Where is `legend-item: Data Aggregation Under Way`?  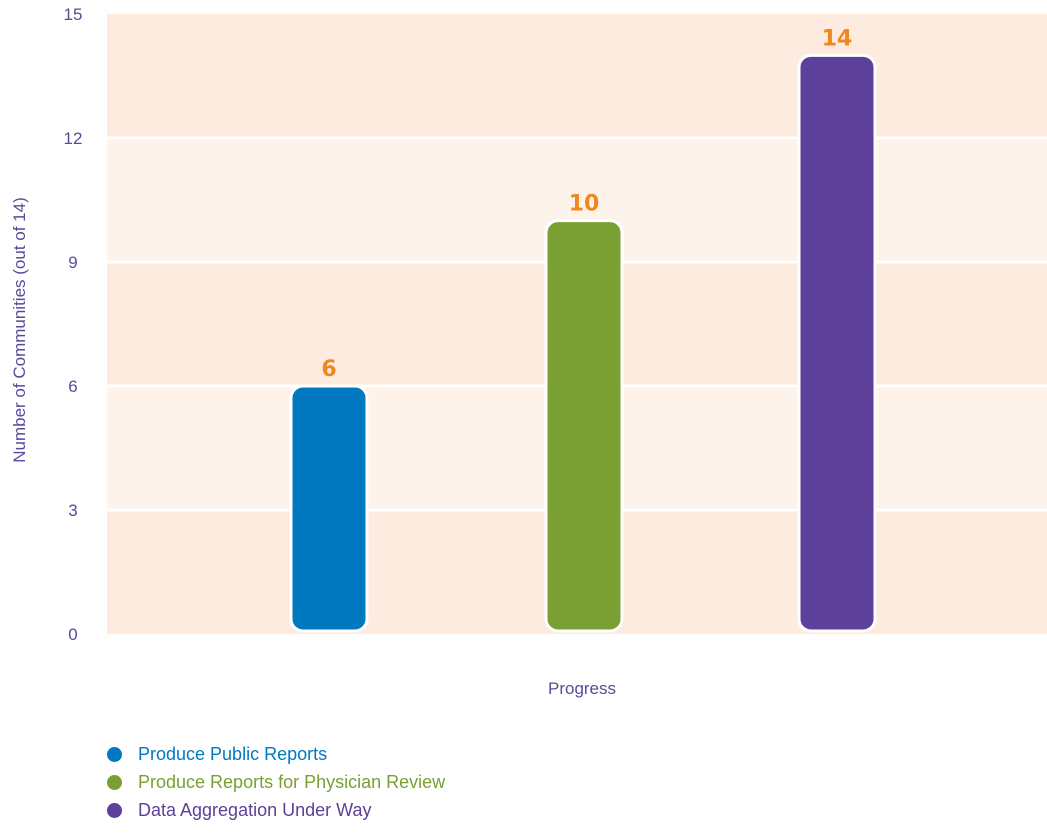
legend-item: Data Aggregation Under Way is located at coordinates (276, 810).